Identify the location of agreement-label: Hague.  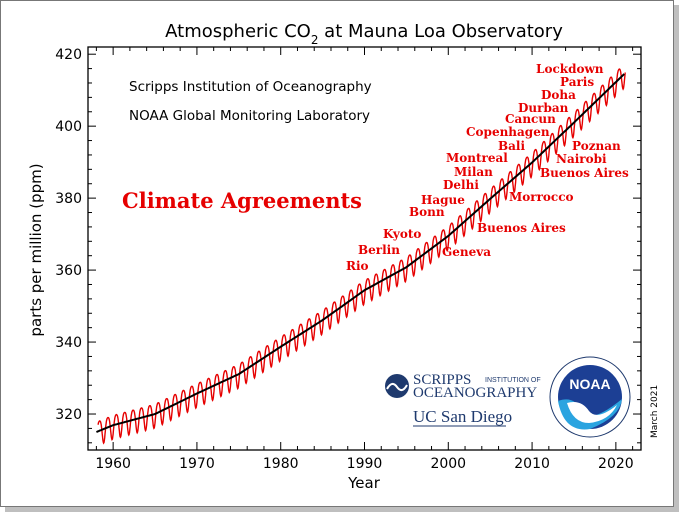
(443, 200).